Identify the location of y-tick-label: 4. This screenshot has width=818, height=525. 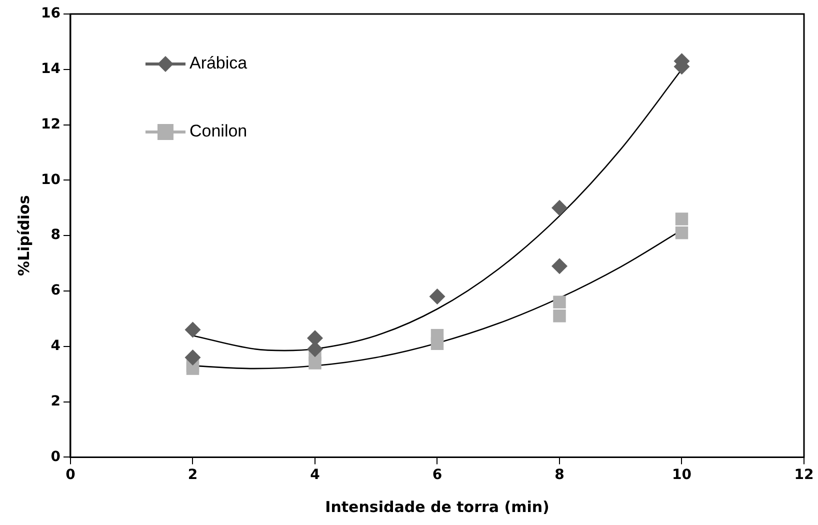
(55, 346).